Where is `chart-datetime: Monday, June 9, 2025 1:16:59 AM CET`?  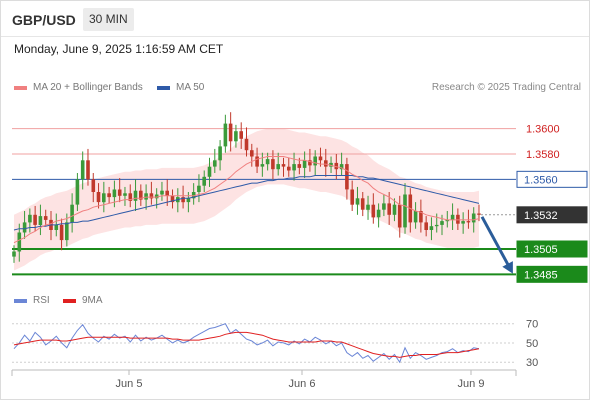
chart-datetime: Monday, June 9, 2025 1:16:59 AM CET is located at coordinates (119, 49).